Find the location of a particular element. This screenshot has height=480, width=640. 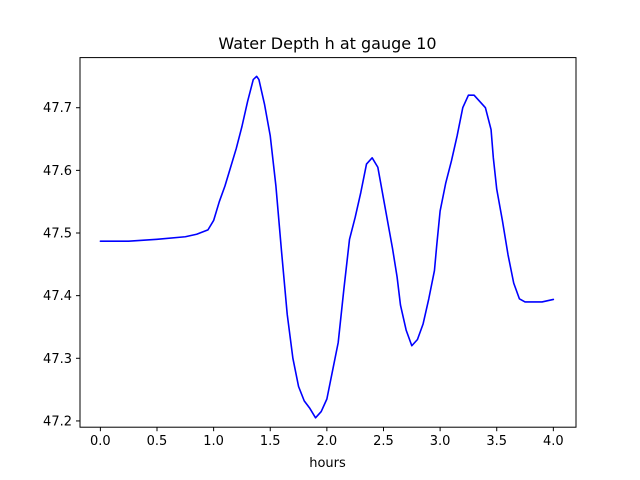

x-axis-label: hours is located at coordinates (327, 463).